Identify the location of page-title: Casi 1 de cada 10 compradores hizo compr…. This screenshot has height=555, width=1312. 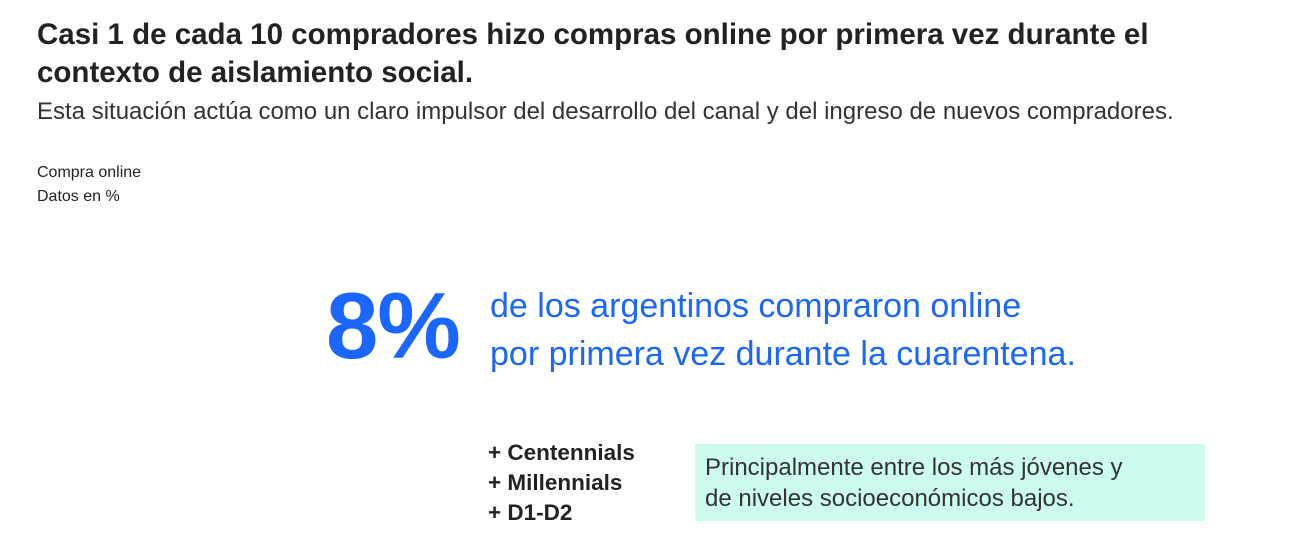
(593, 53).